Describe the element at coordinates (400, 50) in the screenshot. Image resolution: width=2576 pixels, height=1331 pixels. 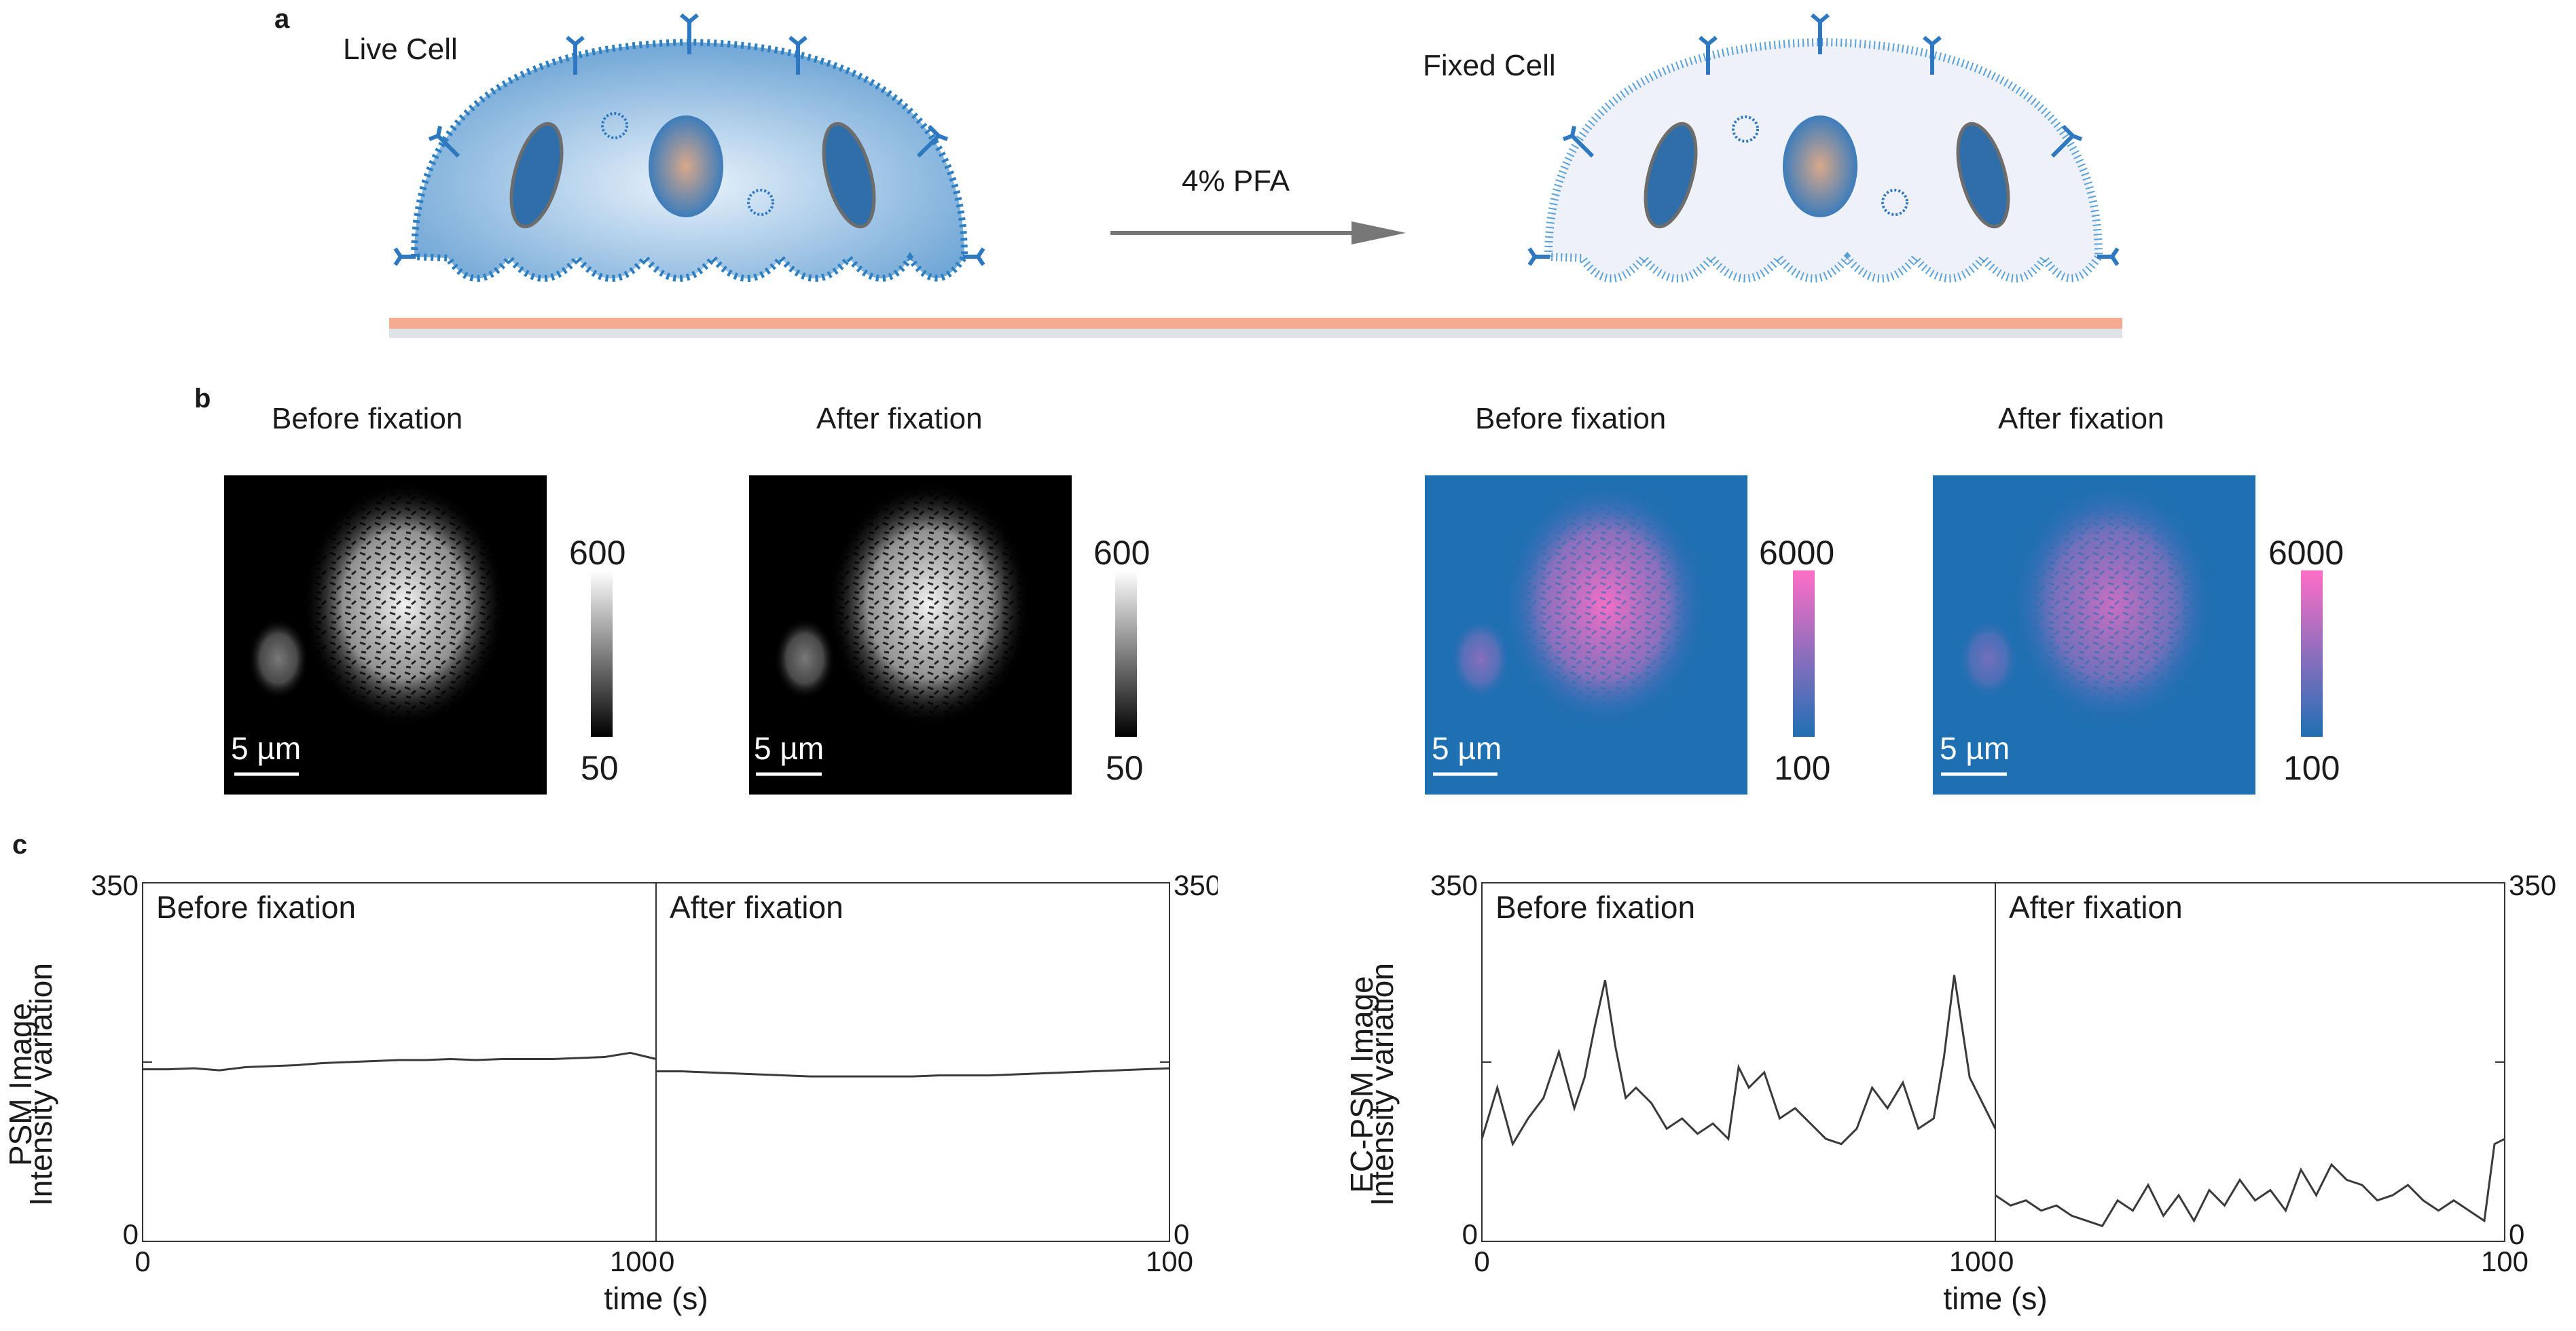
I see `live-cell-label: Live Cell` at that location.